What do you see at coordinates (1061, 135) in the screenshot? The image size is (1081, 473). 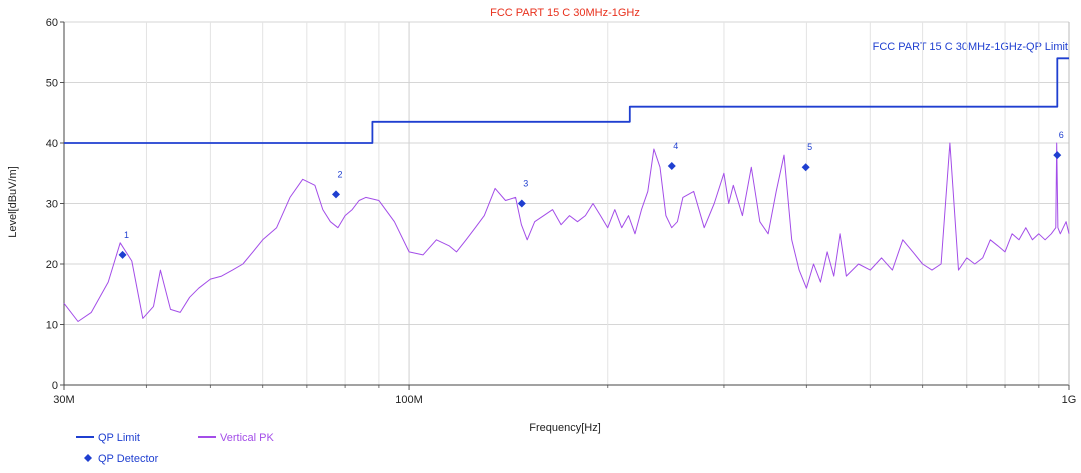 I see `peak-number-label: 6` at bounding box center [1061, 135].